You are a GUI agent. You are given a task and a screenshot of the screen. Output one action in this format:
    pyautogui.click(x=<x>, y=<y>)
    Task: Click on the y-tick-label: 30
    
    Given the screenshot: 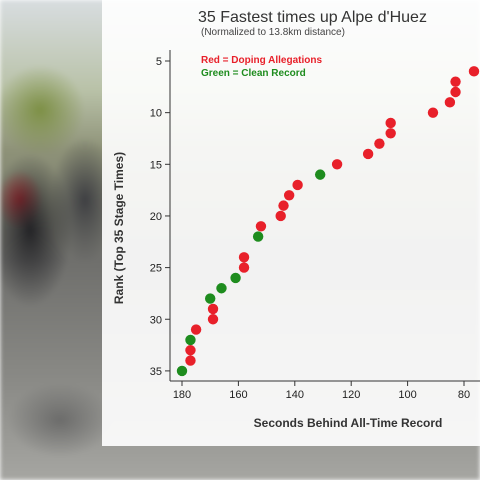 What is the action you would take?
    pyautogui.click(x=156, y=320)
    